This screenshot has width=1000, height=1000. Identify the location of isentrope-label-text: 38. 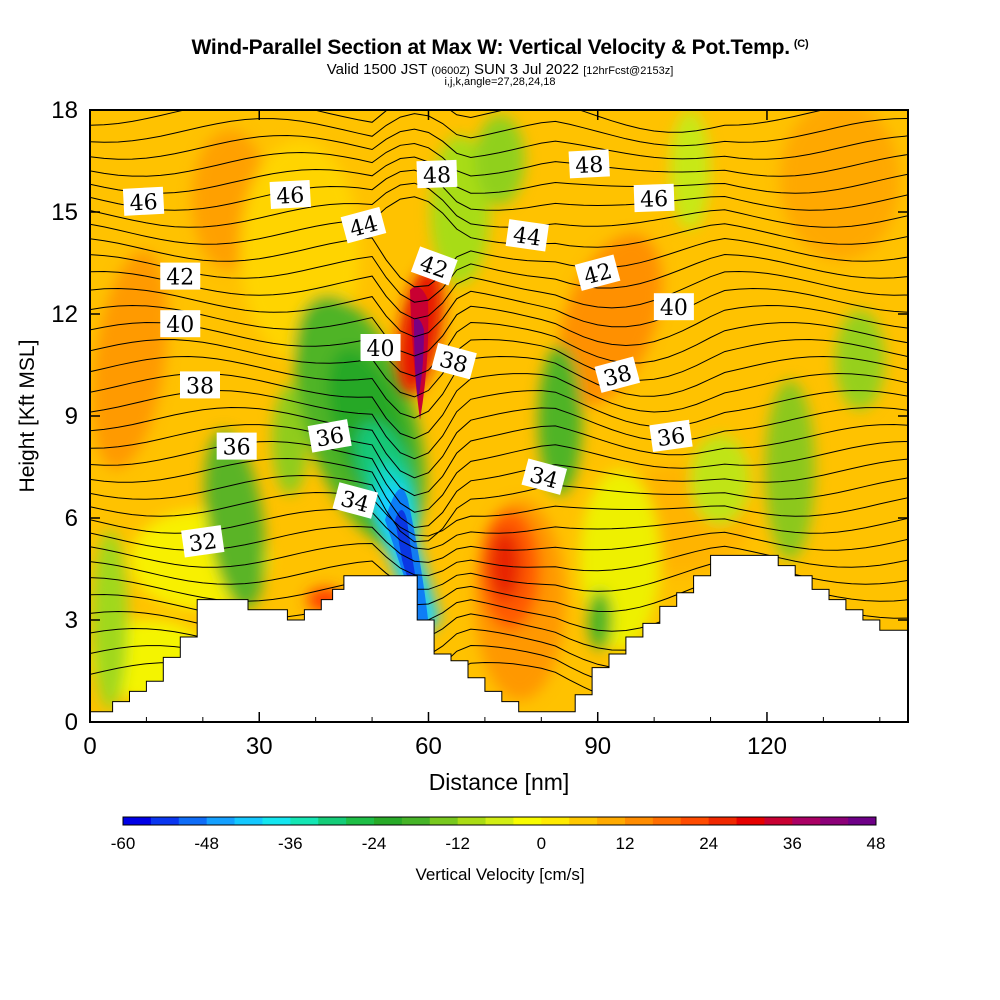
(200, 386).